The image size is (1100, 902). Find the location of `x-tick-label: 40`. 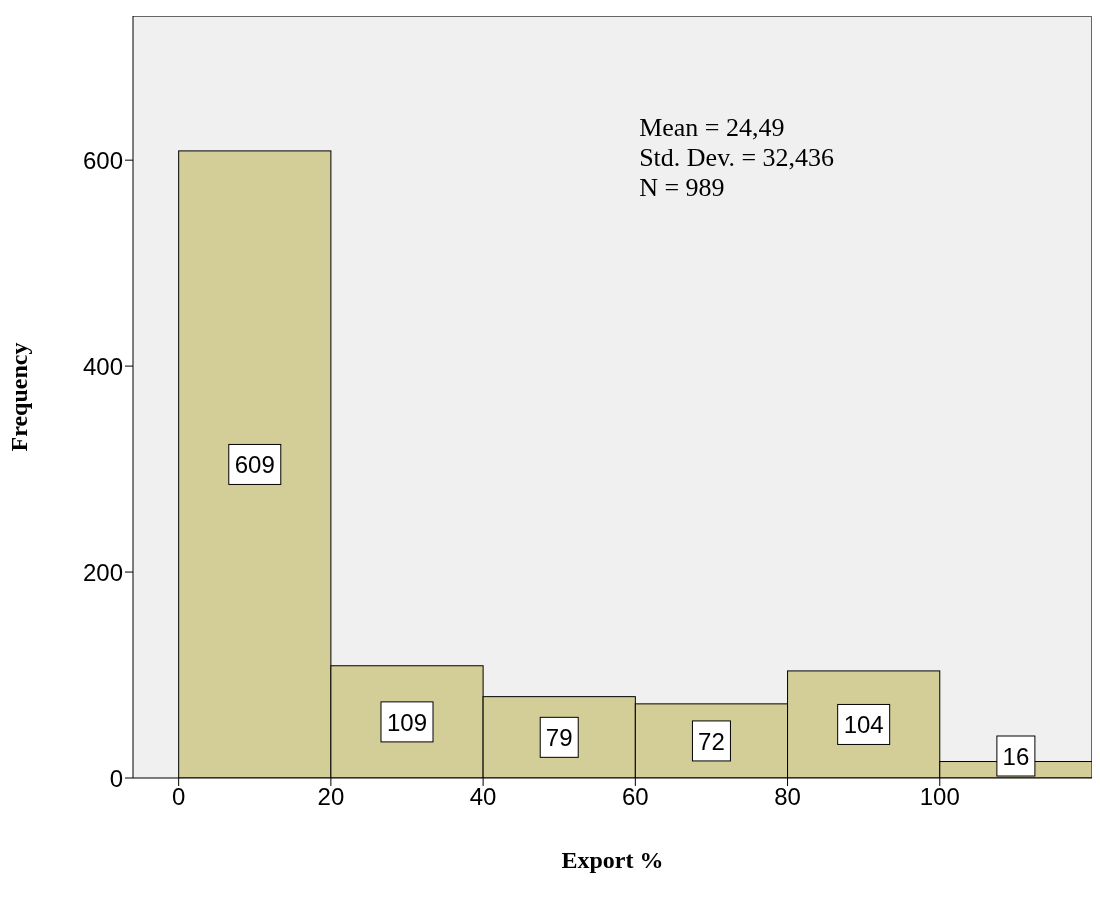

x-tick-label: 40 is located at coordinates (483, 797).